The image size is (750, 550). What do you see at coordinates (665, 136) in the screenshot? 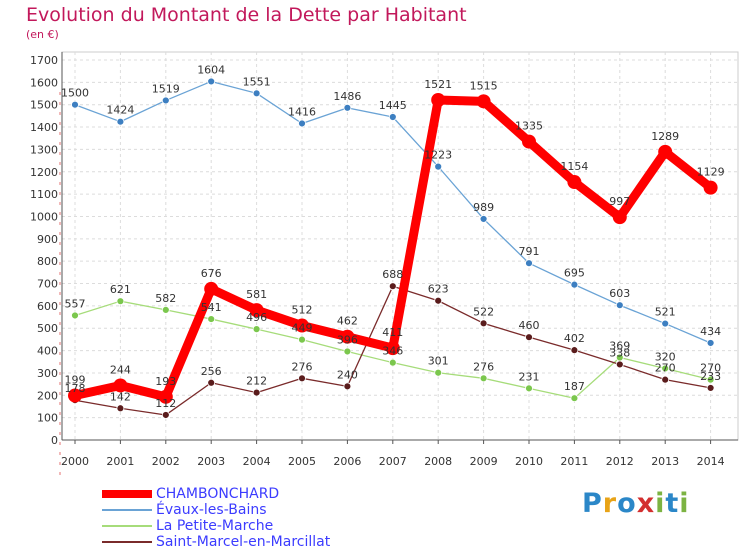
I see `data-label: 1289` at bounding box center [665, 136].